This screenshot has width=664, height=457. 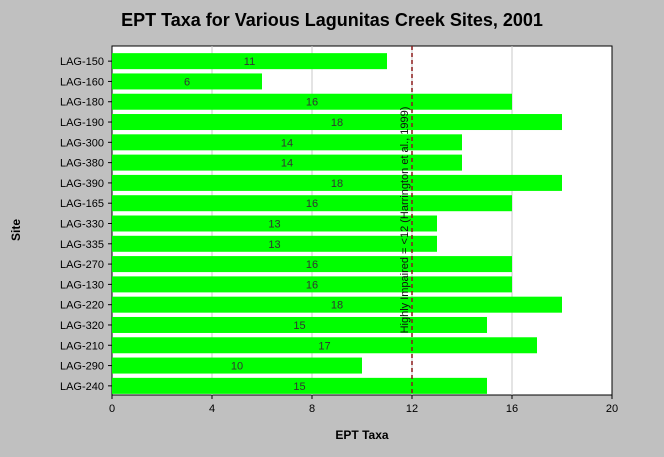 What do you see at coordinates (82, 367) in the screenshot?
I see `y-tick-label: LAG-290` at bounding box center [82, 367].